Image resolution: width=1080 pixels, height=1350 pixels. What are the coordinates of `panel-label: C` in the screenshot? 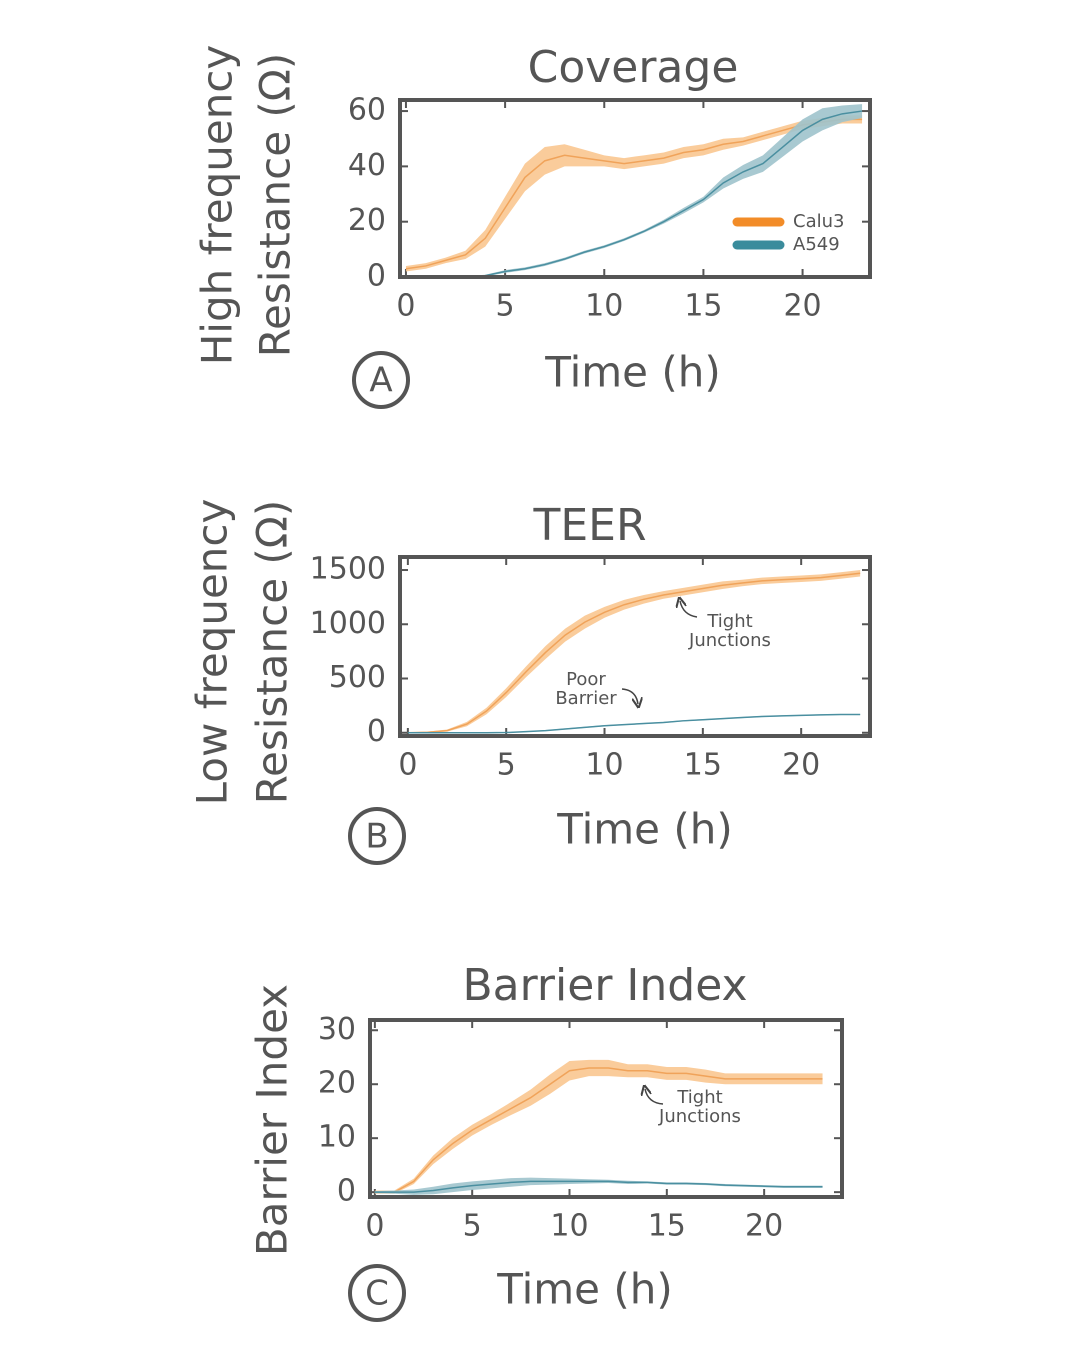 It's located at (377, 1294).